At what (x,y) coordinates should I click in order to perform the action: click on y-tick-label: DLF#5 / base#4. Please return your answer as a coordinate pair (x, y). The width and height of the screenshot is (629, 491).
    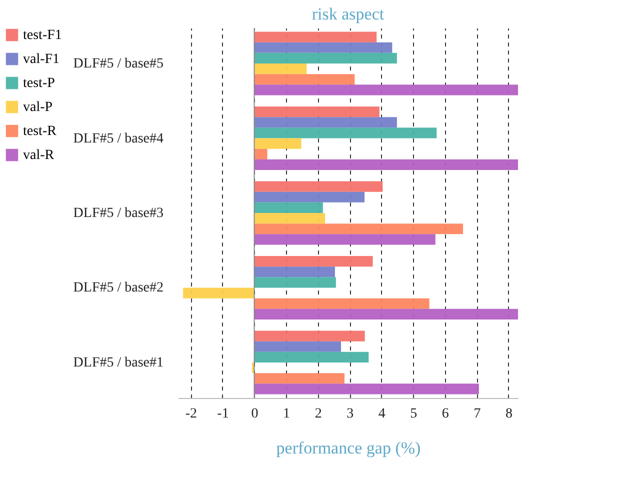
    Looking at the image, I should click on (118, 138).